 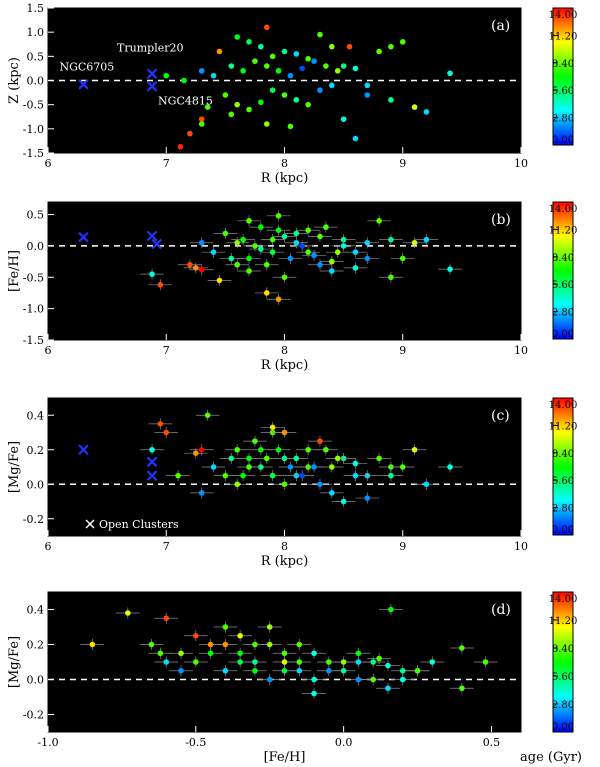 I want to click on y-tick-label: -0.5, so click(x=33, y=277).